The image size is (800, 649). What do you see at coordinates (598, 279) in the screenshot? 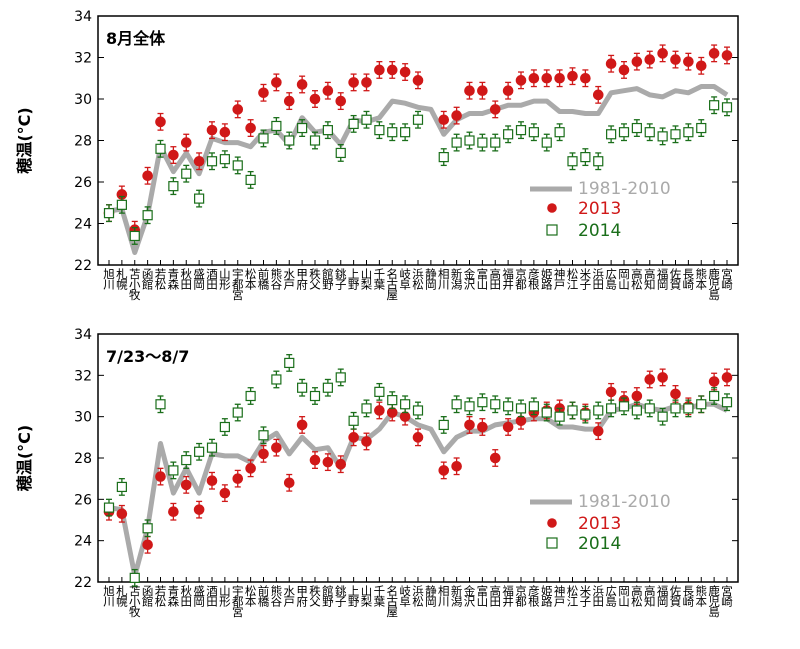
I see `x-tick-label: 浜田` at bounding box center [598, 279].